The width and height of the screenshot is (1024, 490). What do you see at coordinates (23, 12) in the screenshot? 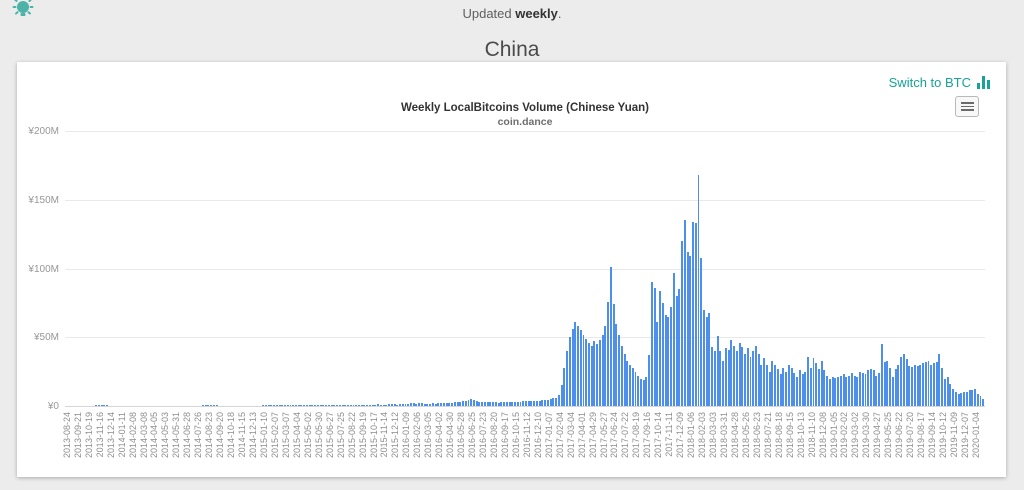
I see `lightbulb-icon` at bounding box center [23, 12].